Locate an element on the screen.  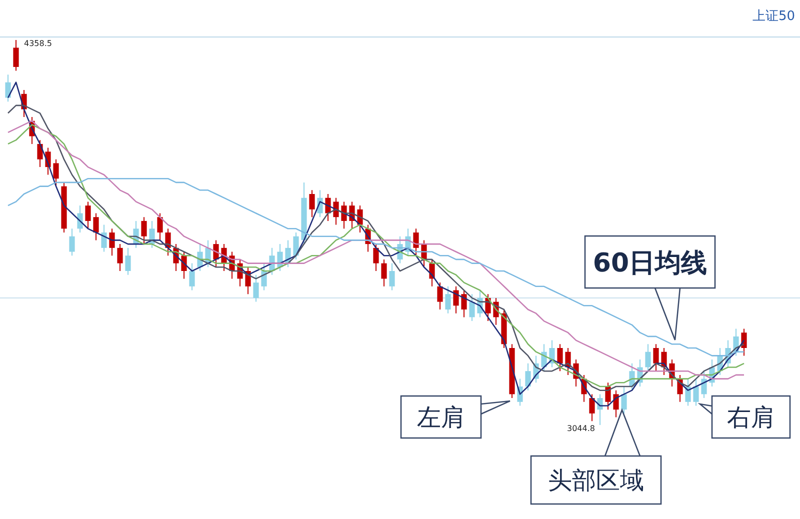
title: 上证50 is located at coordinates (773, 16).